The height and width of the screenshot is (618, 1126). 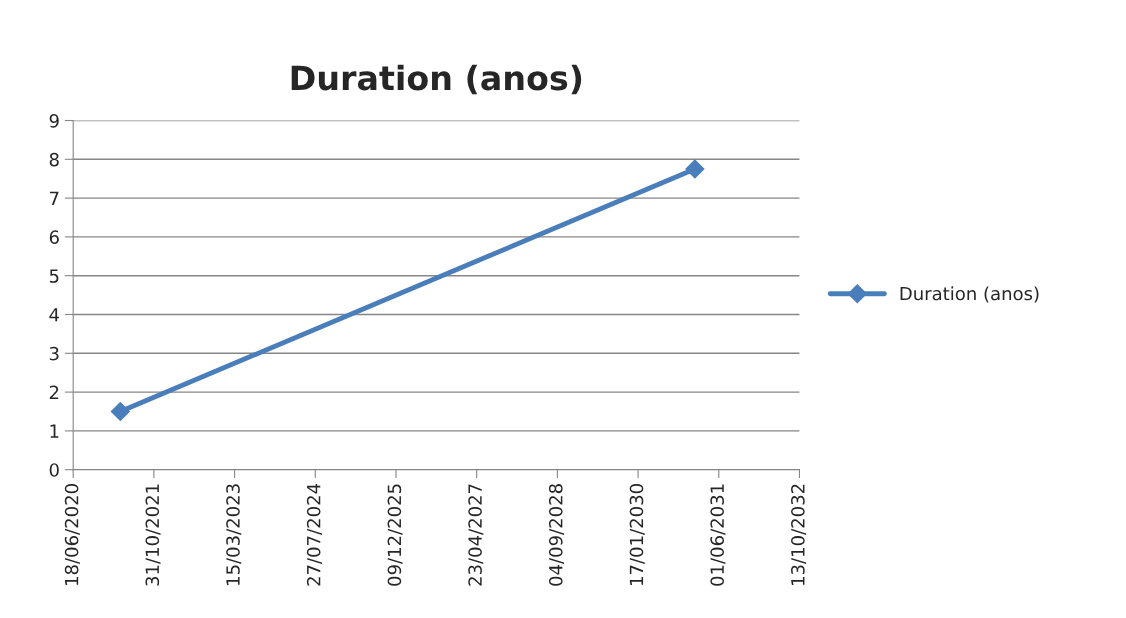 I want to click on legend-label: Duration (anos), so click(x=969, y=294).